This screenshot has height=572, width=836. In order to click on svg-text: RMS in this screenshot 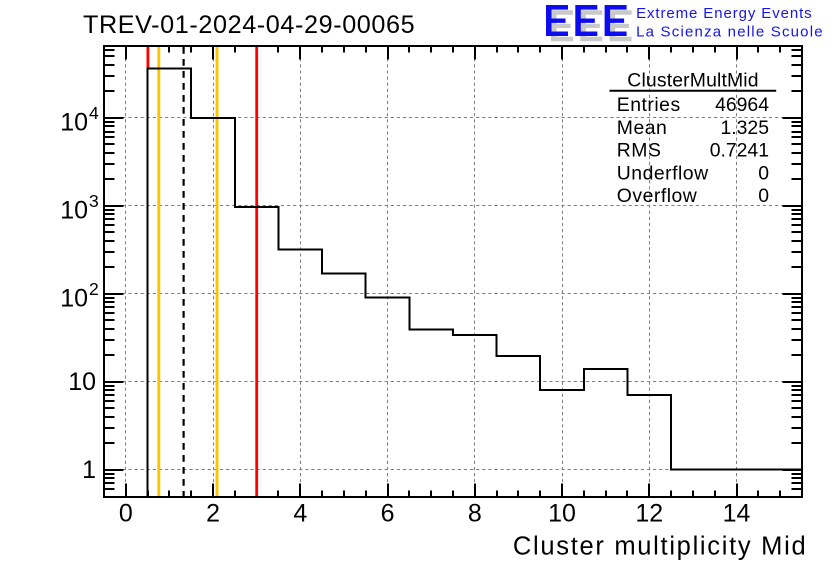, I will do `click(639, 151)`.